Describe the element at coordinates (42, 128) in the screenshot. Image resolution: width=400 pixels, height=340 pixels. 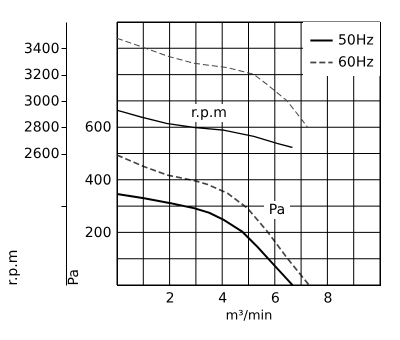
I see `y2-tick-label: 2800` at that location.